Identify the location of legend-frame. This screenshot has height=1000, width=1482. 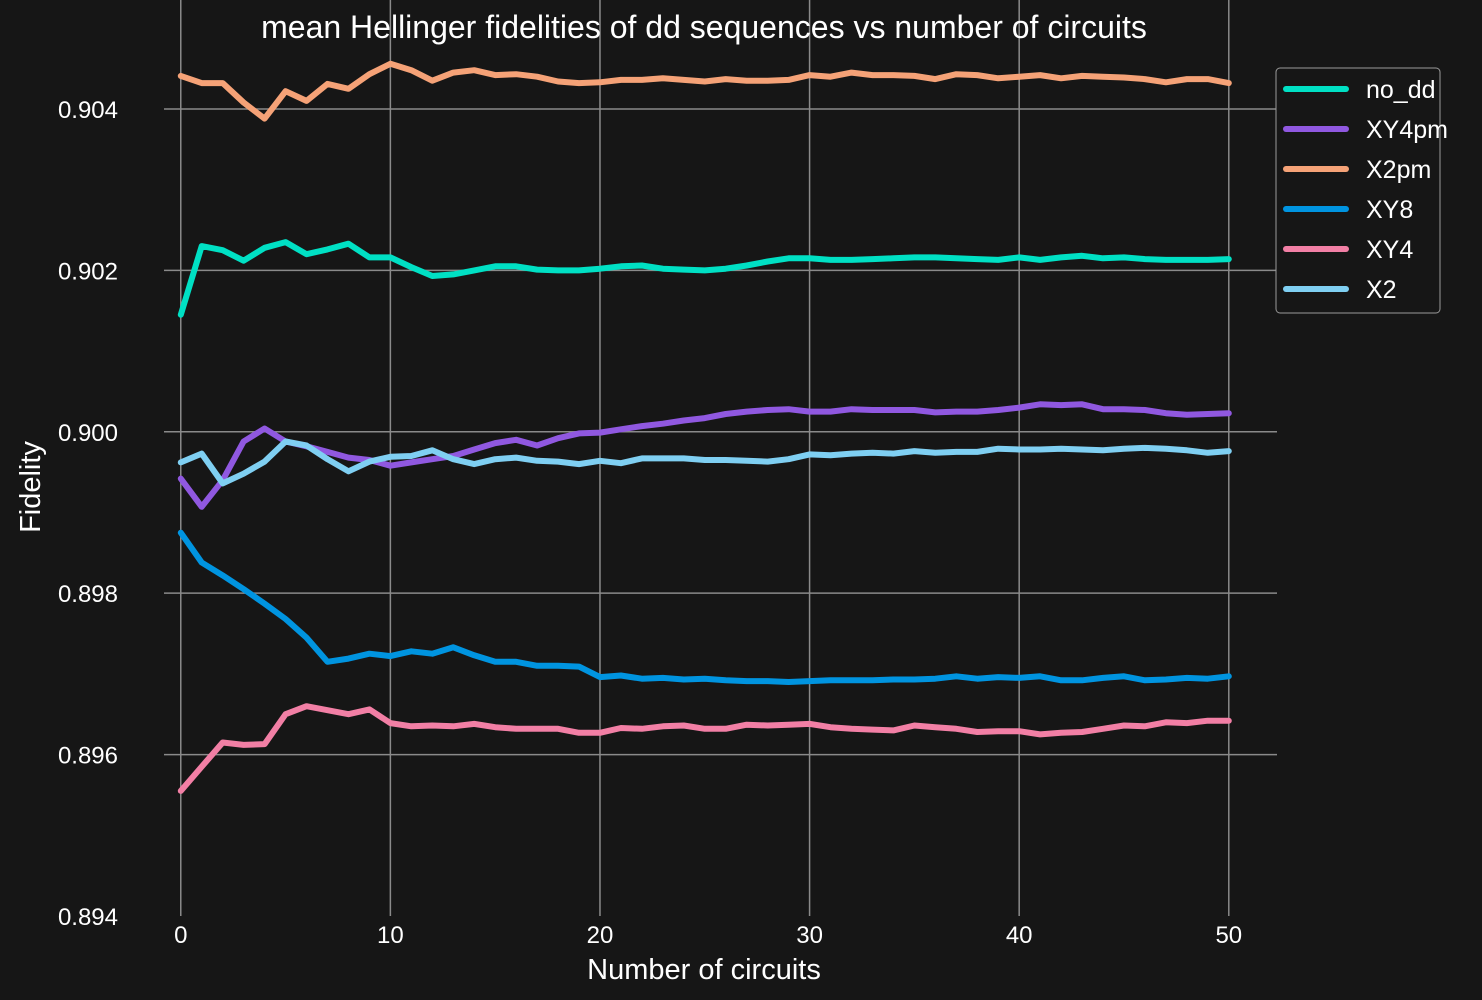
(1358, 190).